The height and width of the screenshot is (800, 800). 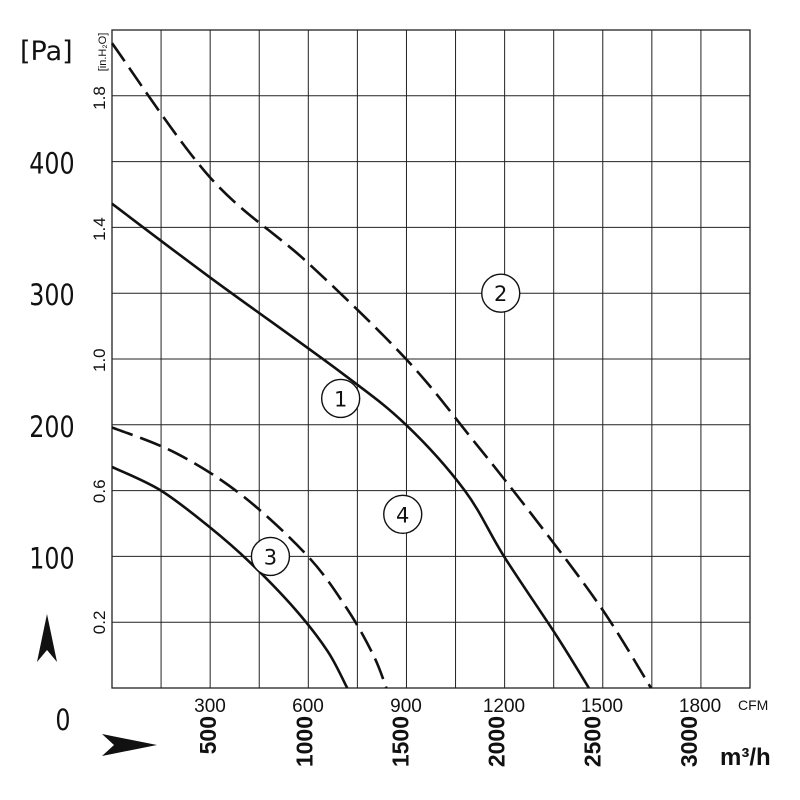 What do you see at coordinates (51, 559) in the screenshot?
I see `pa-tick-label: 100` at bounding box center [51, 559].